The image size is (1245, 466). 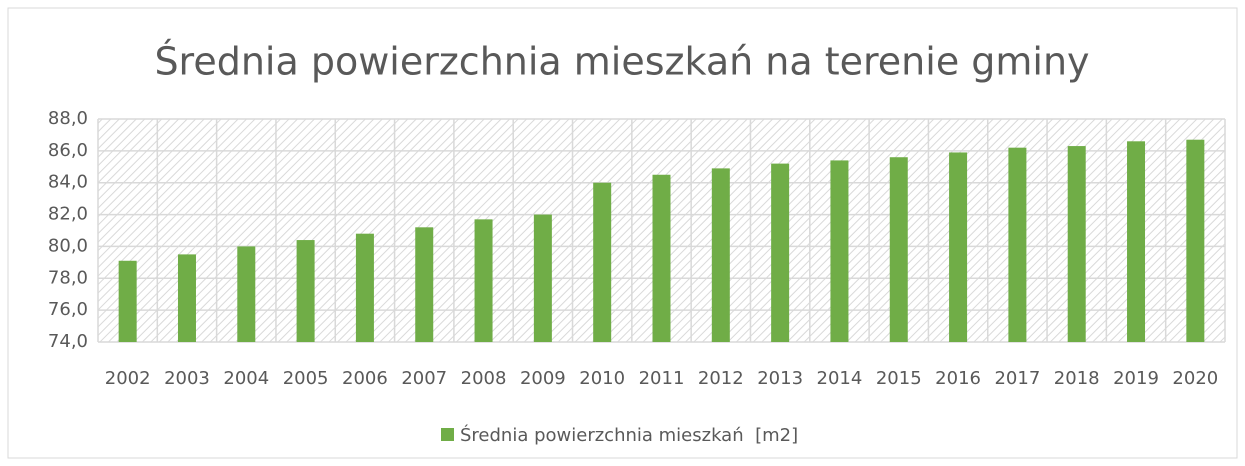 I want to click on x-tick-label: 2013, so click(x=780, y=378).